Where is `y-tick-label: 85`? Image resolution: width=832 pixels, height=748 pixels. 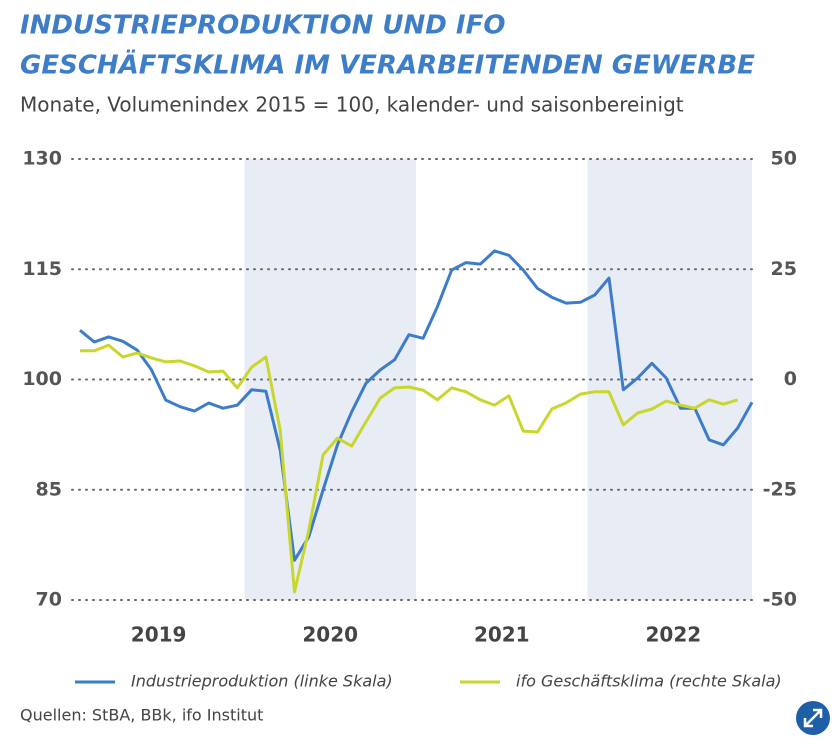
y-tick-label: 85 is located at coordinates (49, 489).